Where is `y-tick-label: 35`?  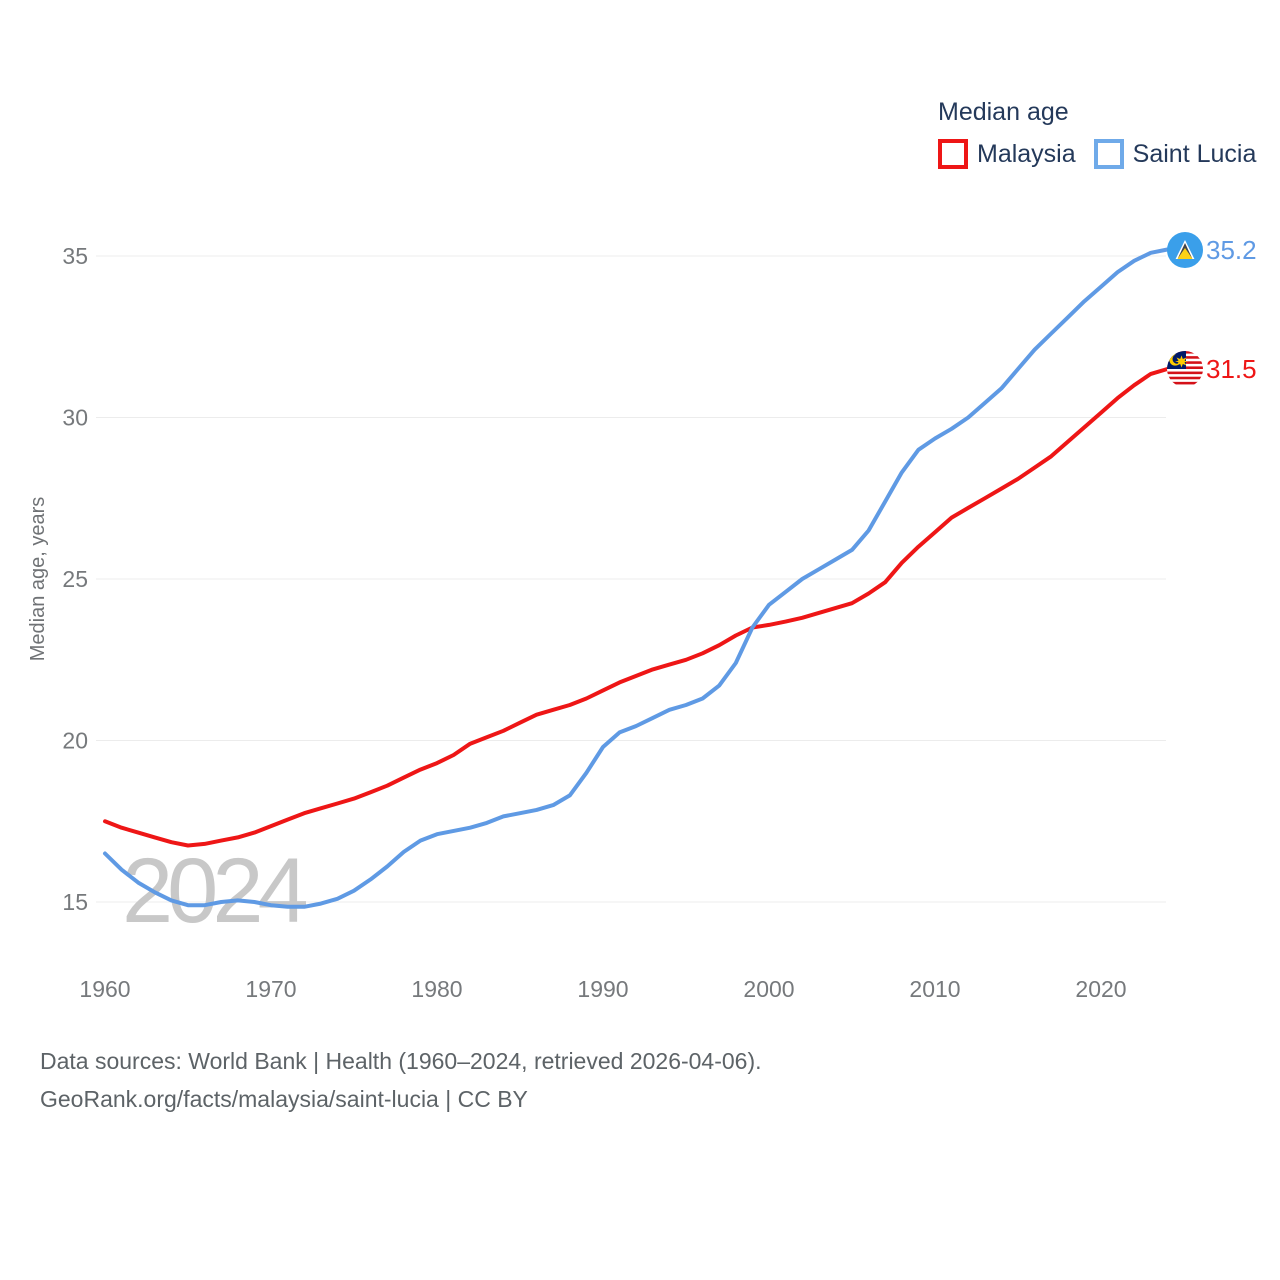
y-tick-label: 35 is located at coordinates (75, 256).